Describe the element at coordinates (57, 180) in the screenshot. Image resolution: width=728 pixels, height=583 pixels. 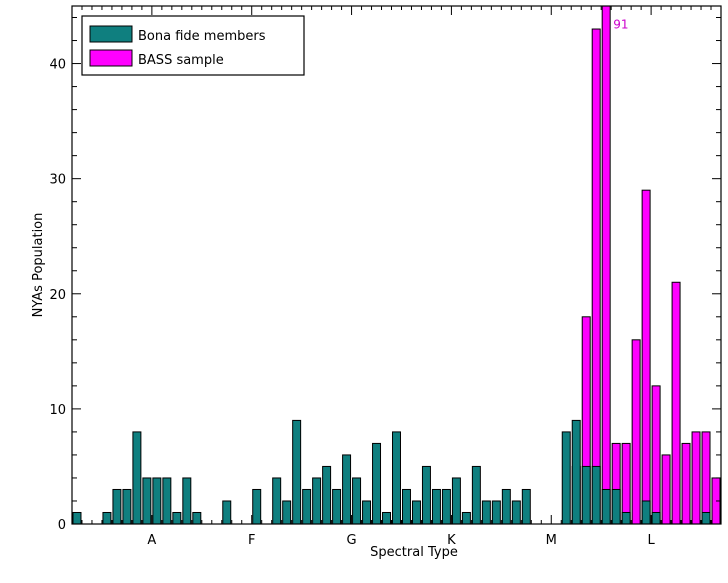
I see `y-tick-label: 30` at that location.